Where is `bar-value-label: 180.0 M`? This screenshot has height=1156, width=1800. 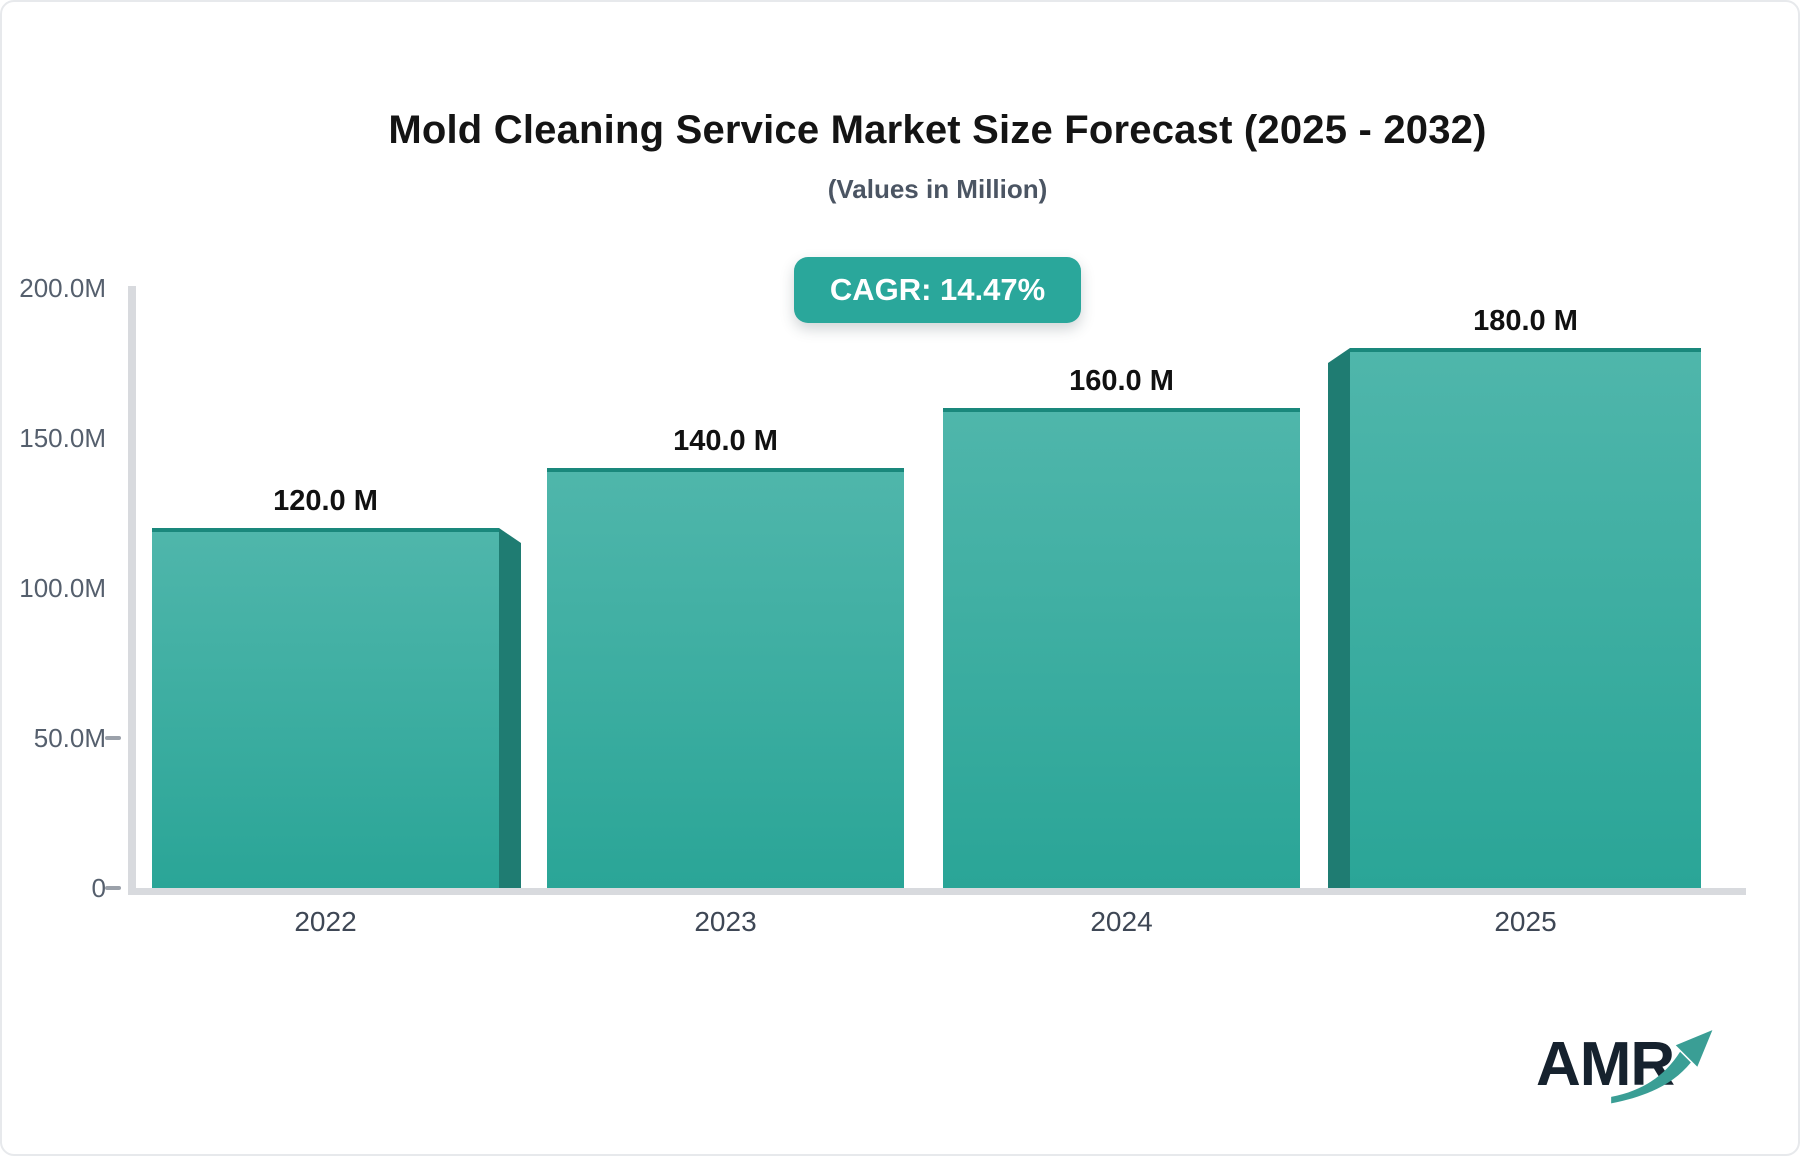 bar-value-label: 180.0 M is located at coordinates (1525, 321).